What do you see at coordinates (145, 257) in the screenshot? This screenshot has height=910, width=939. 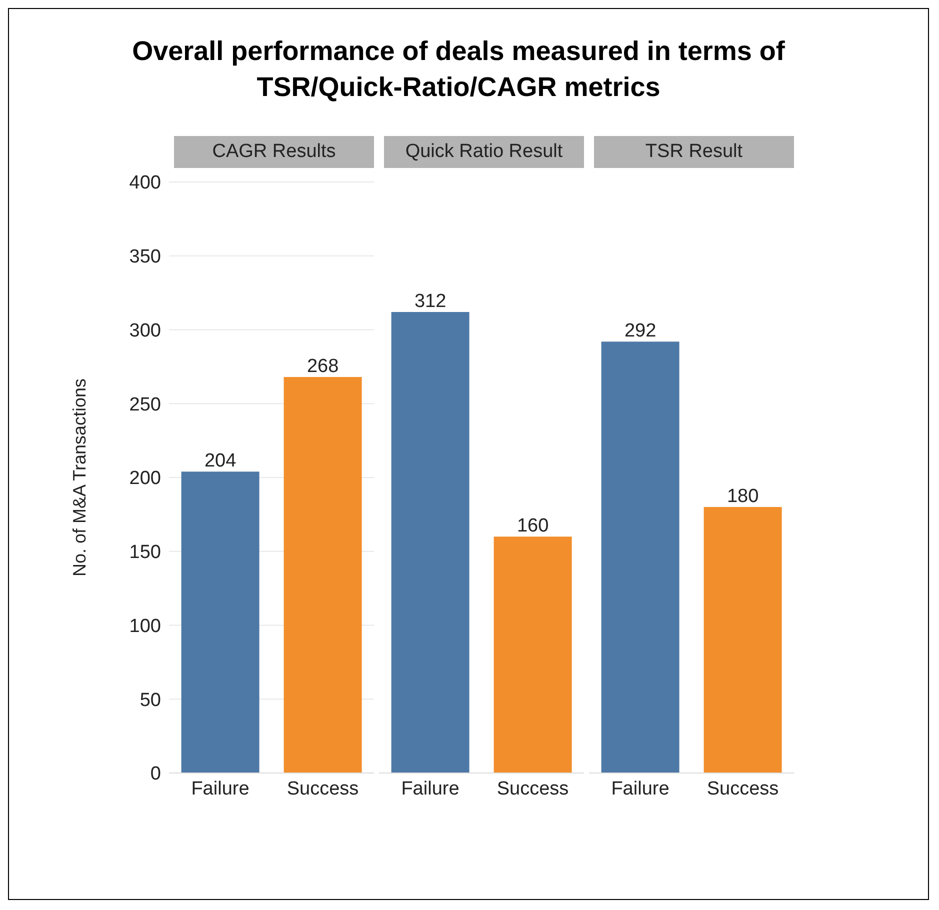 I see `y-tick-label: 350` at bounding box center [145, 257].